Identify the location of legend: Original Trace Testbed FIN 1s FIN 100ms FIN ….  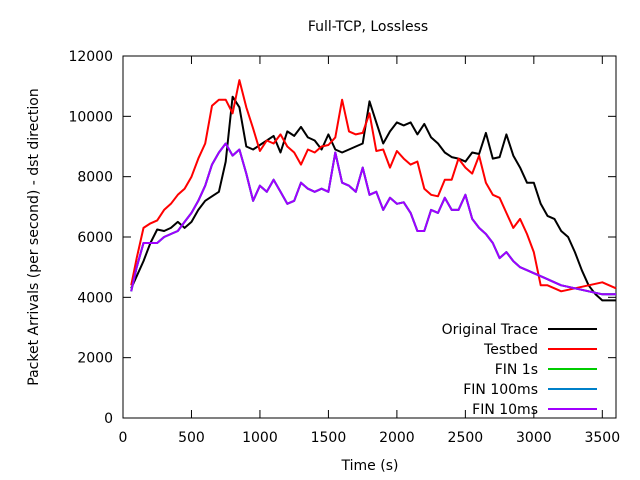
(519, 370).